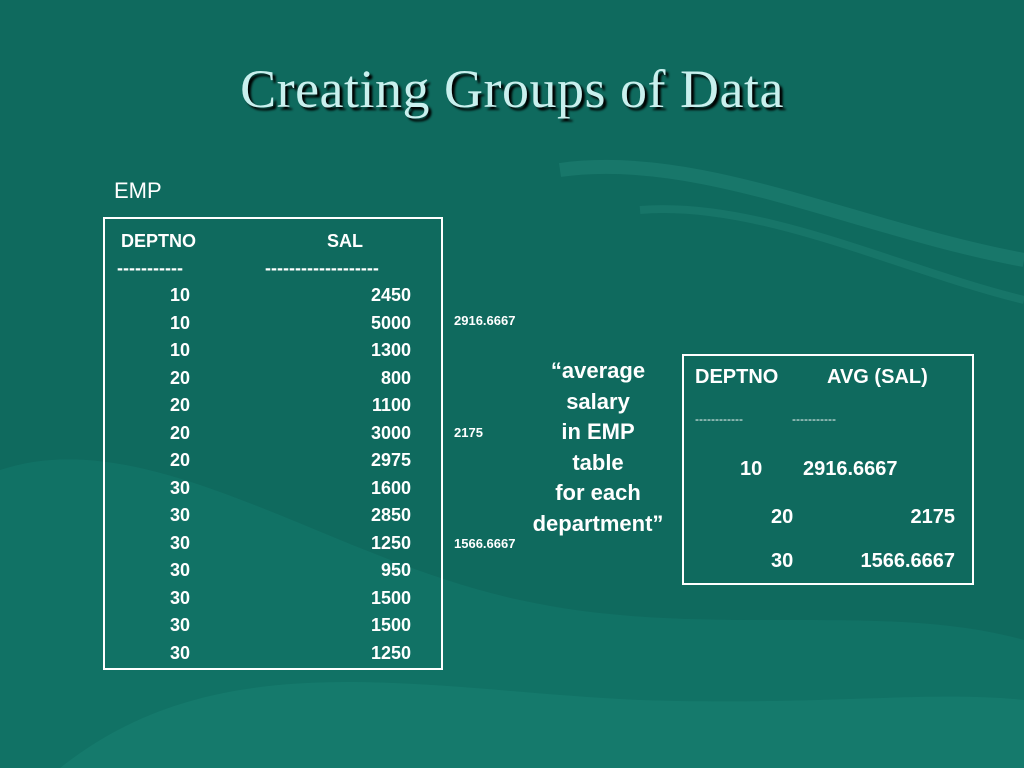 This screenshot has height=768, width=1024. I want to click on result-avg: 1566.6667, so click(907, 561).